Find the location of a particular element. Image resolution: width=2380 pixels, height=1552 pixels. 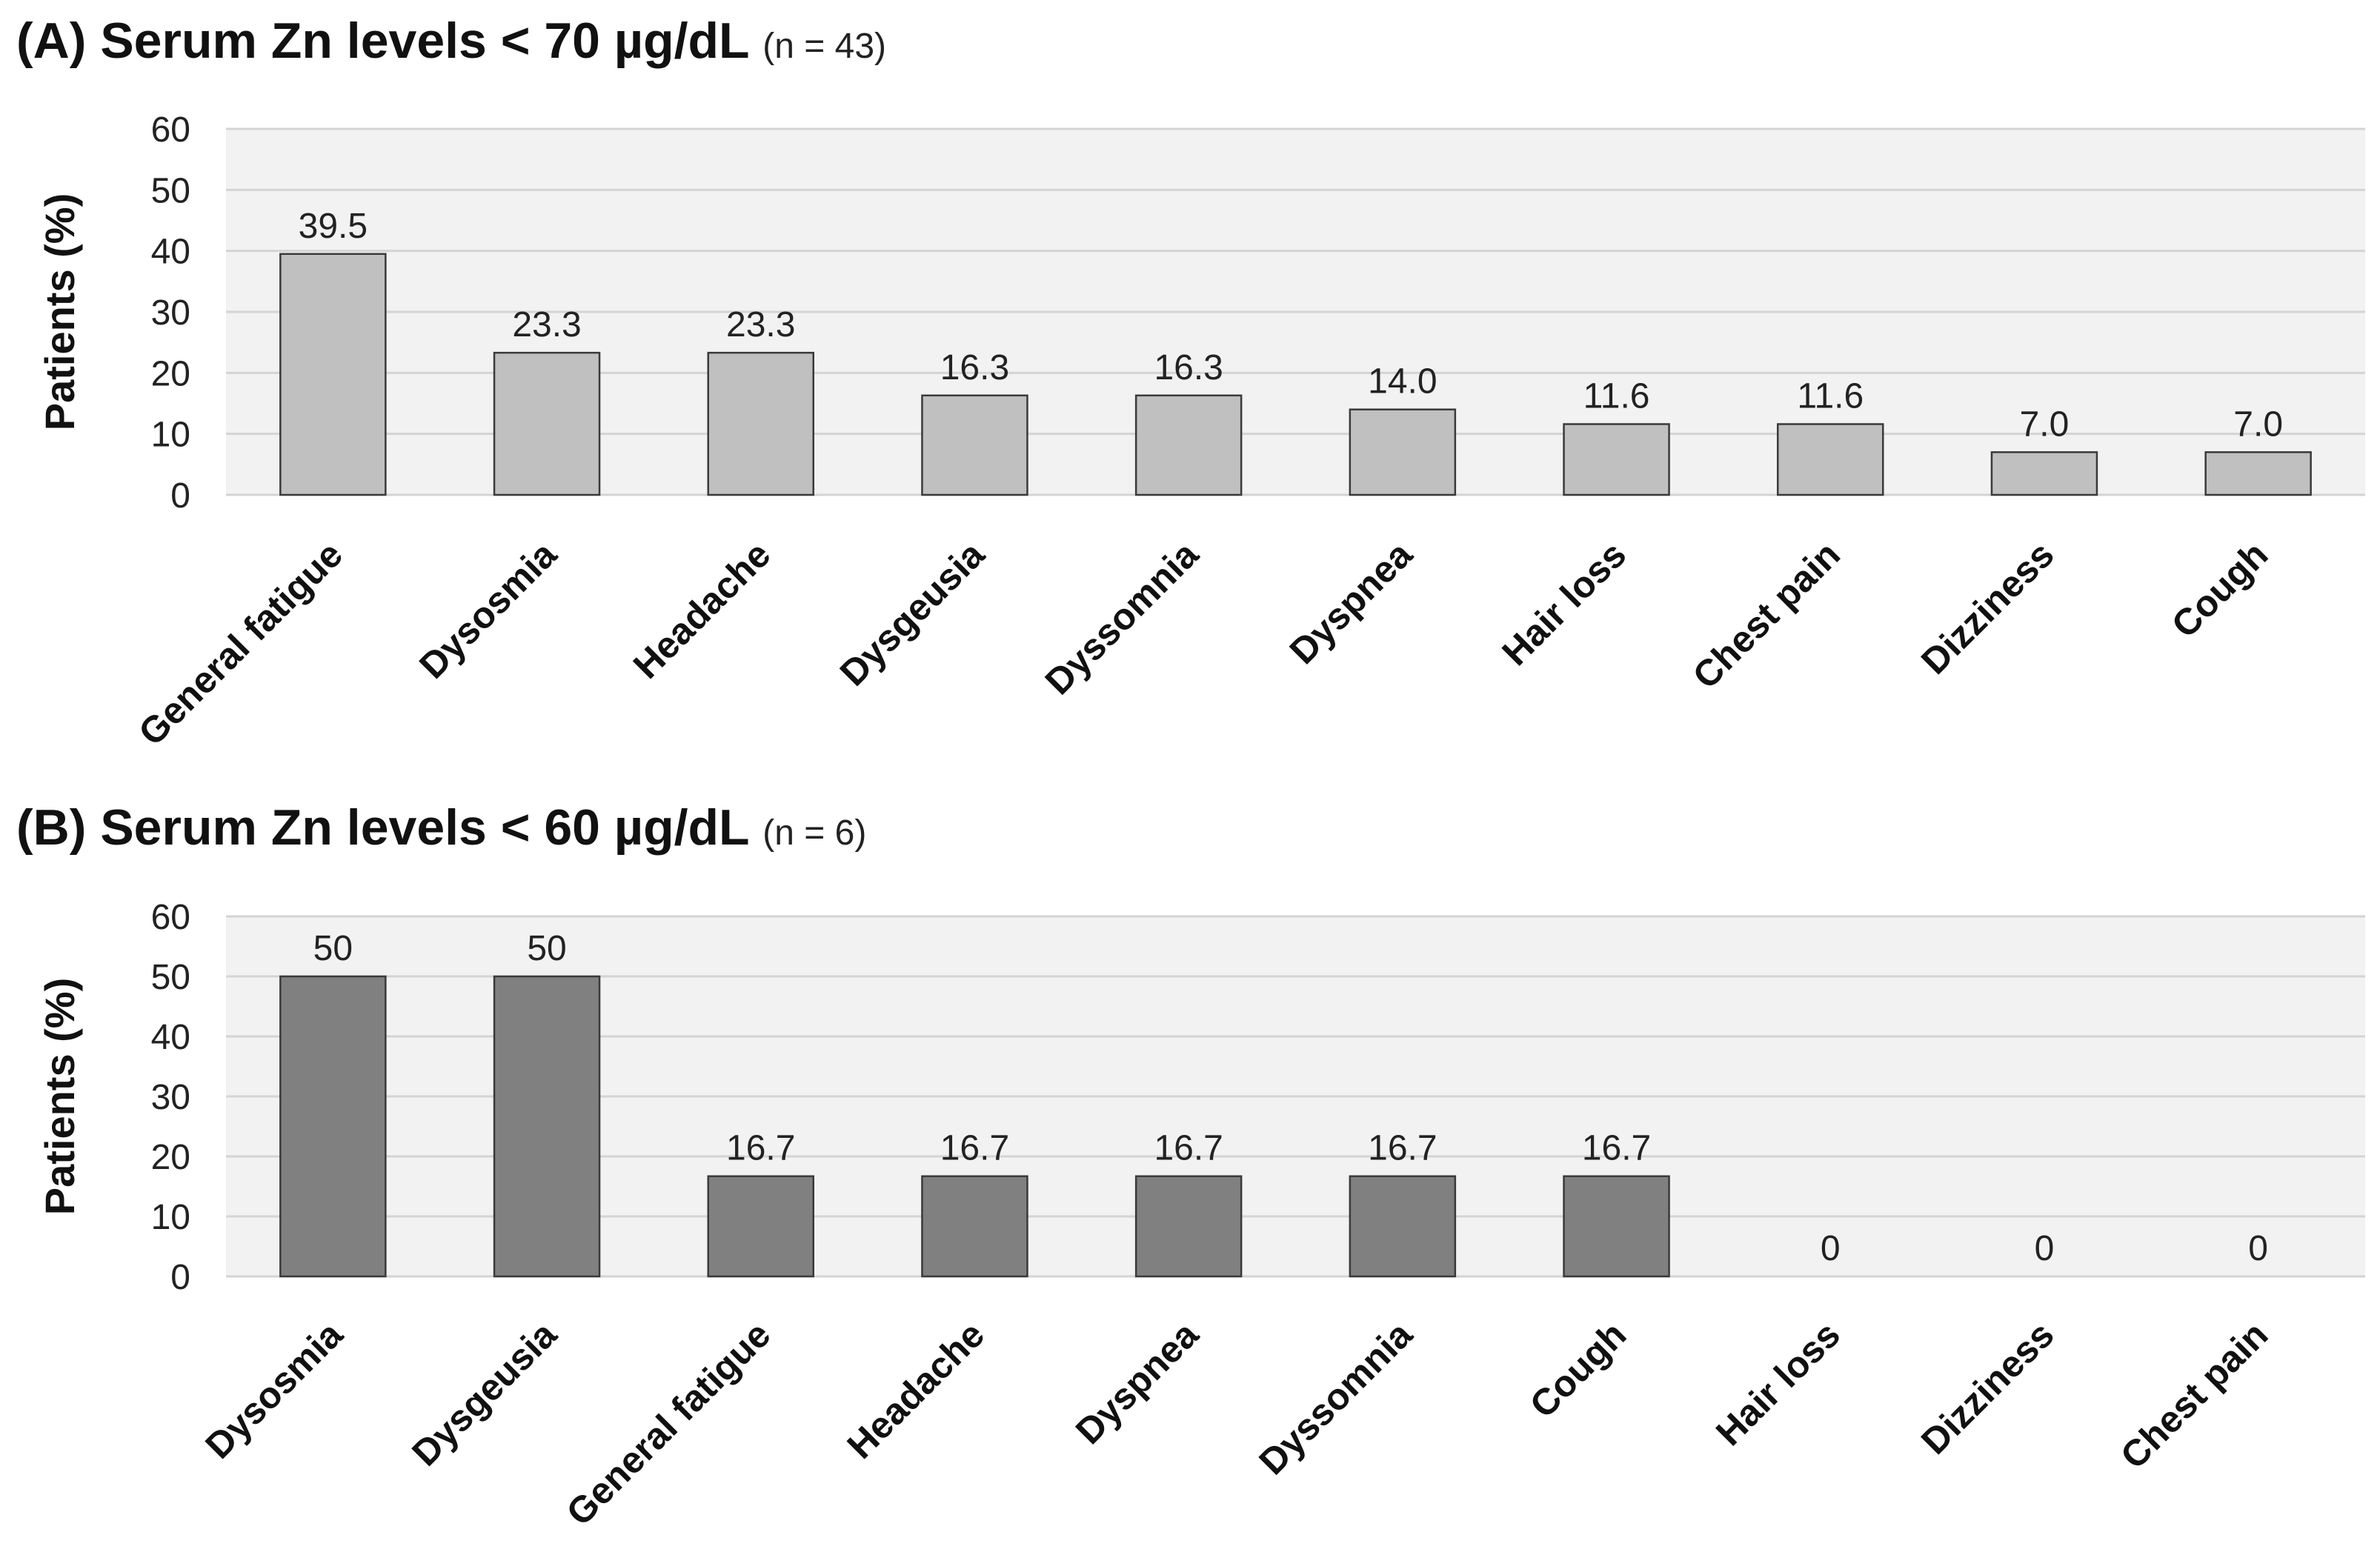

sample-size-label: (n = 6) is located at coordinates (814, 833).